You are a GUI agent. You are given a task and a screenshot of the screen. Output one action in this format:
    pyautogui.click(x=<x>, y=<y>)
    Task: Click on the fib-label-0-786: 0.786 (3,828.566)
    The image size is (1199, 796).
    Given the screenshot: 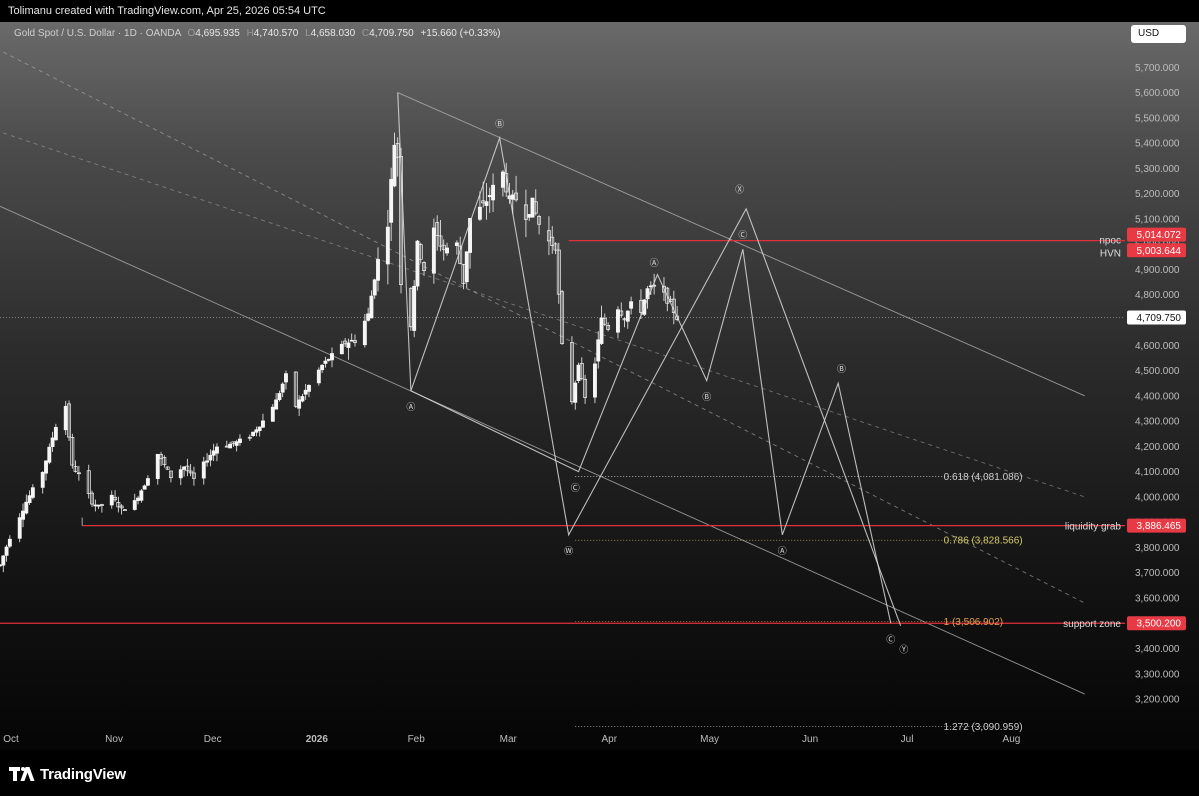 What is the action you would take?
    pyautogui.click(x=983, y=541)
    